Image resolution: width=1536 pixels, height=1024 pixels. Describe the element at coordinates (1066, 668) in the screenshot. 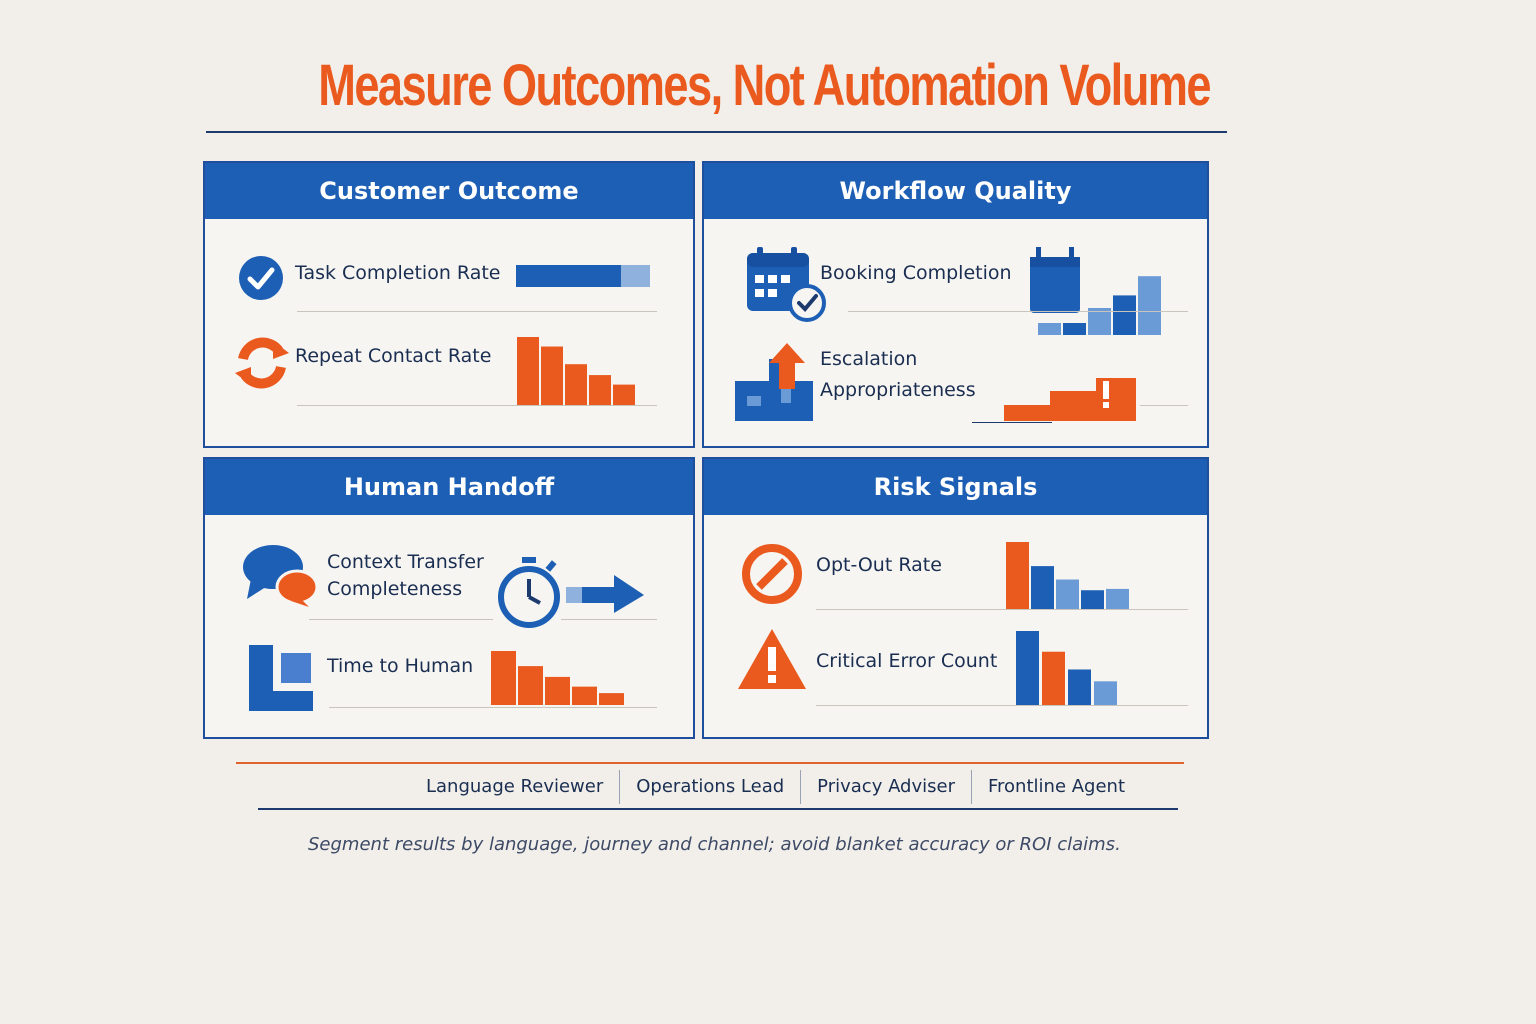

I see `critical-error-bar-chart` at that location.